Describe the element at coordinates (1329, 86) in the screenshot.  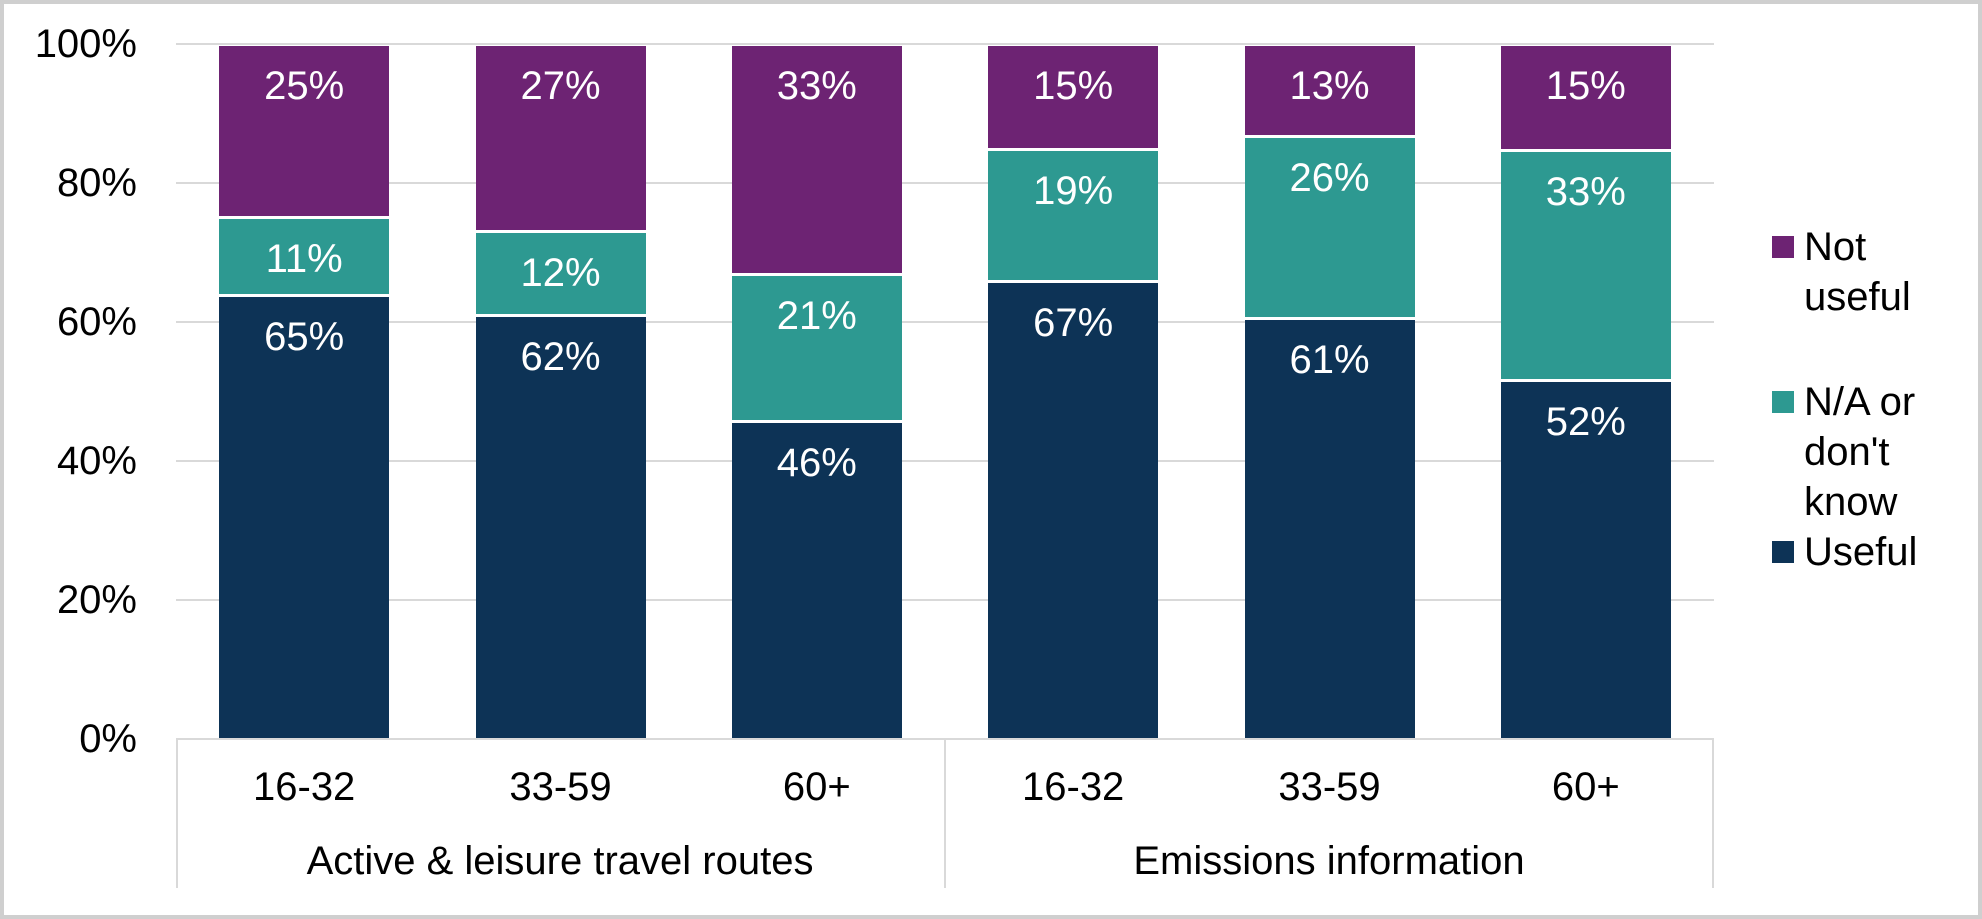
I see `bar-segment-label: 13%` at that location.